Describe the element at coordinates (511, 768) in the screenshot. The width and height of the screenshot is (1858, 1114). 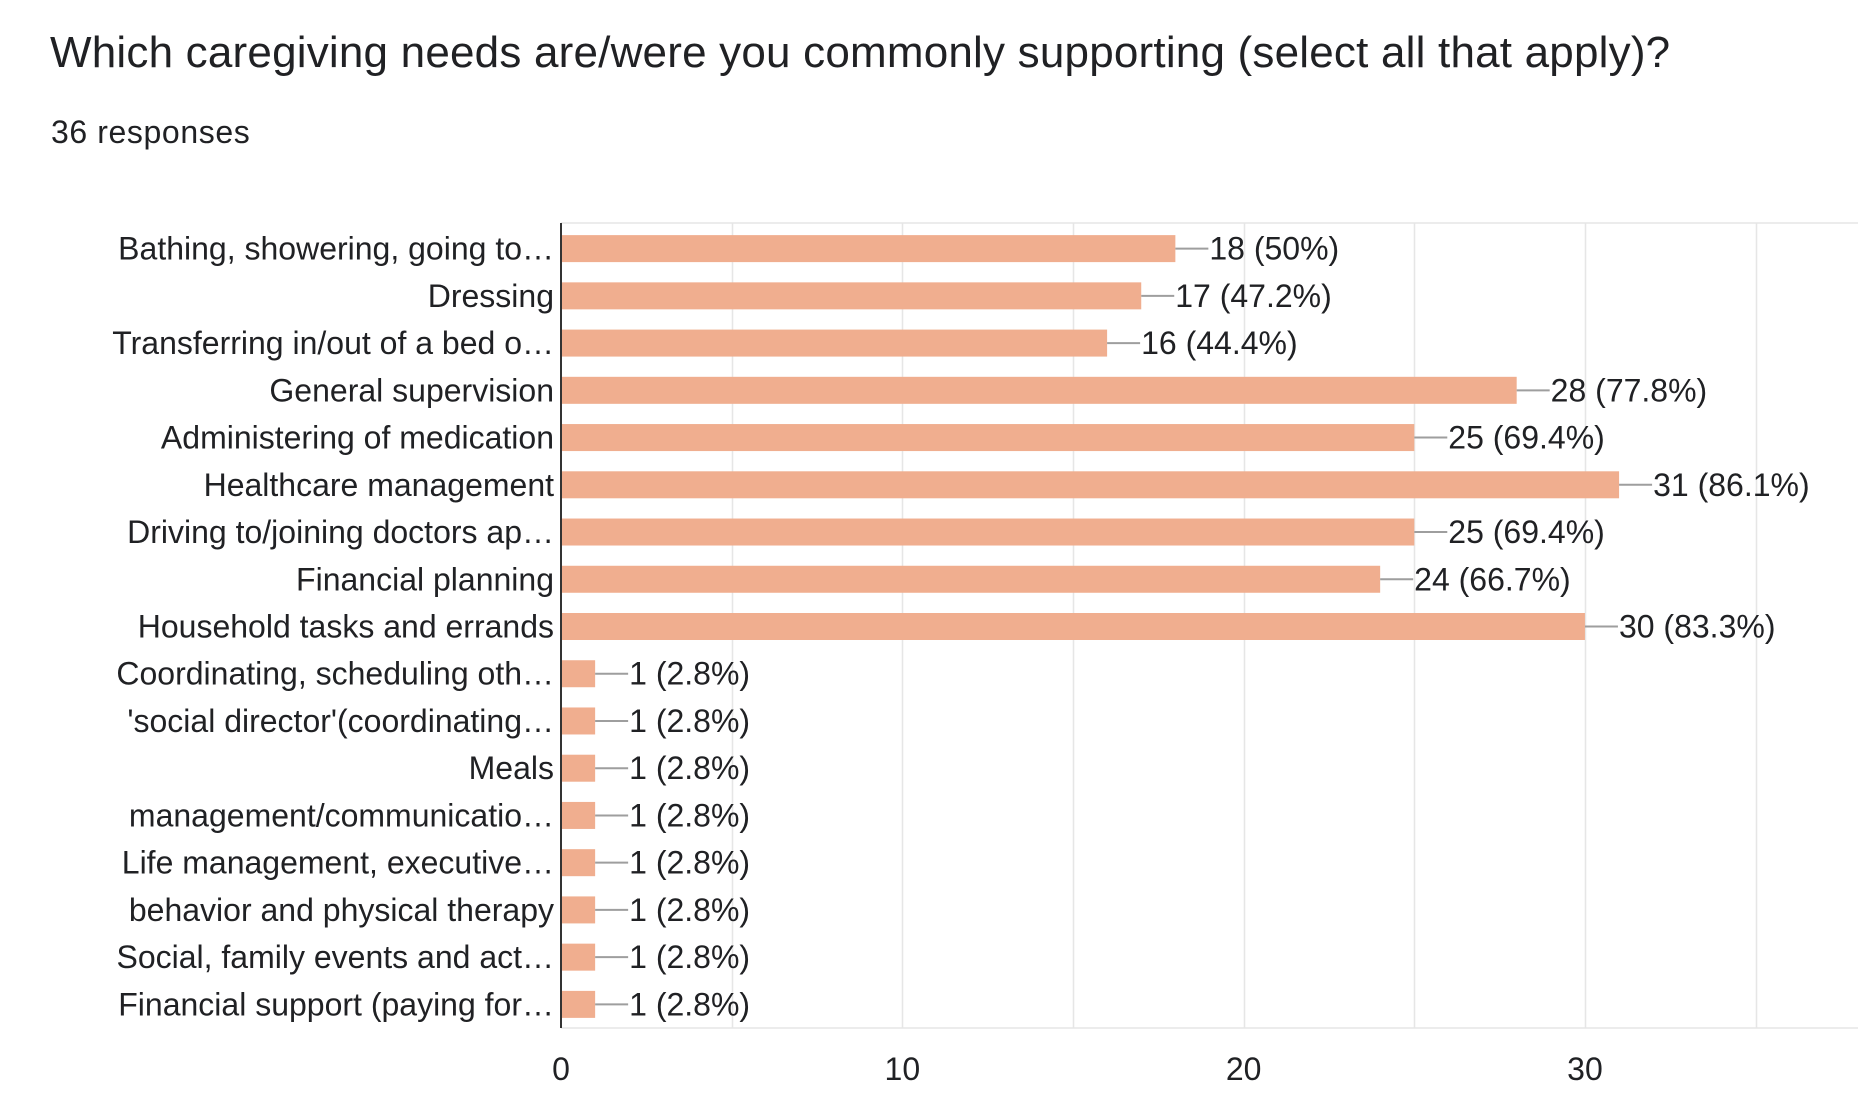
I see `category-label: Meals` at that location.